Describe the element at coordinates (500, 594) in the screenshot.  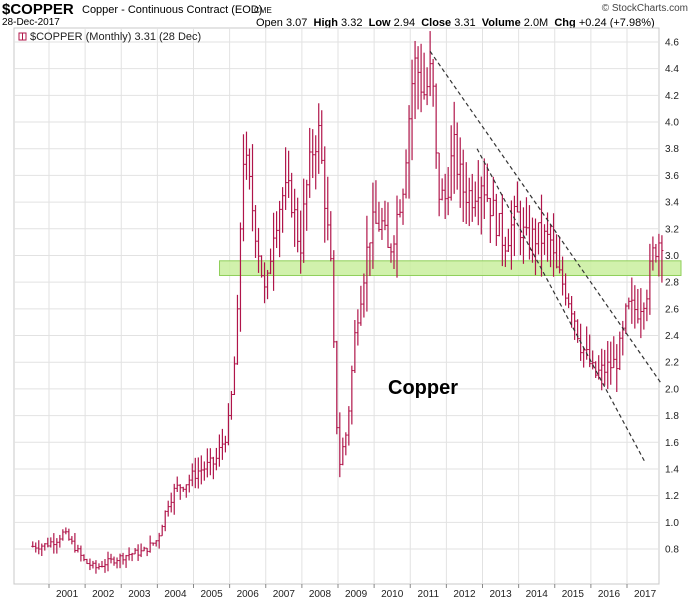
I see `x-tick-label: 2013` at that location.